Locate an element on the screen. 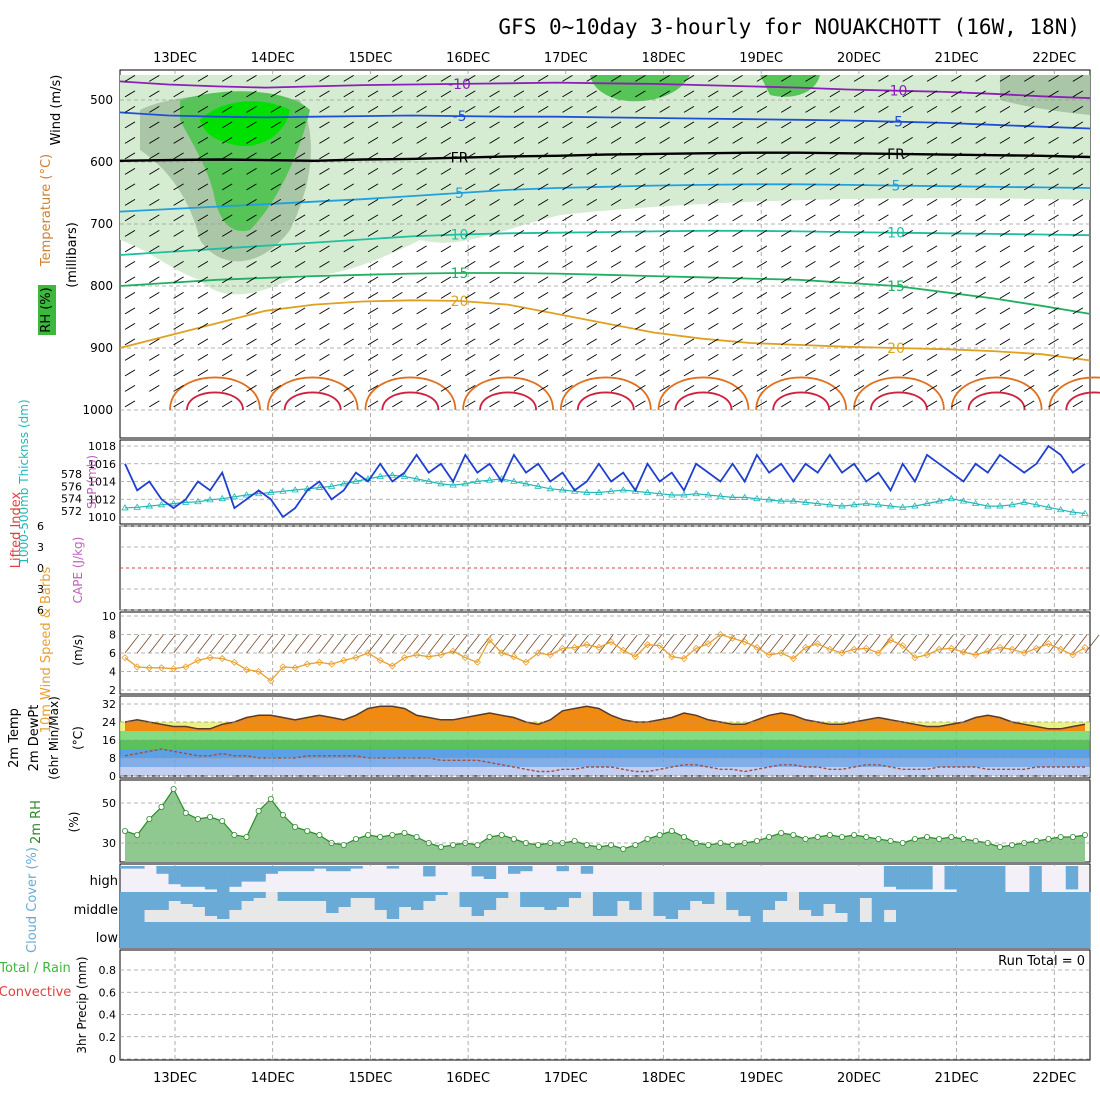 This screenshot has width=1100, height=1100. pressure-tick-label: 1000 is located at coordinates (97, 410).